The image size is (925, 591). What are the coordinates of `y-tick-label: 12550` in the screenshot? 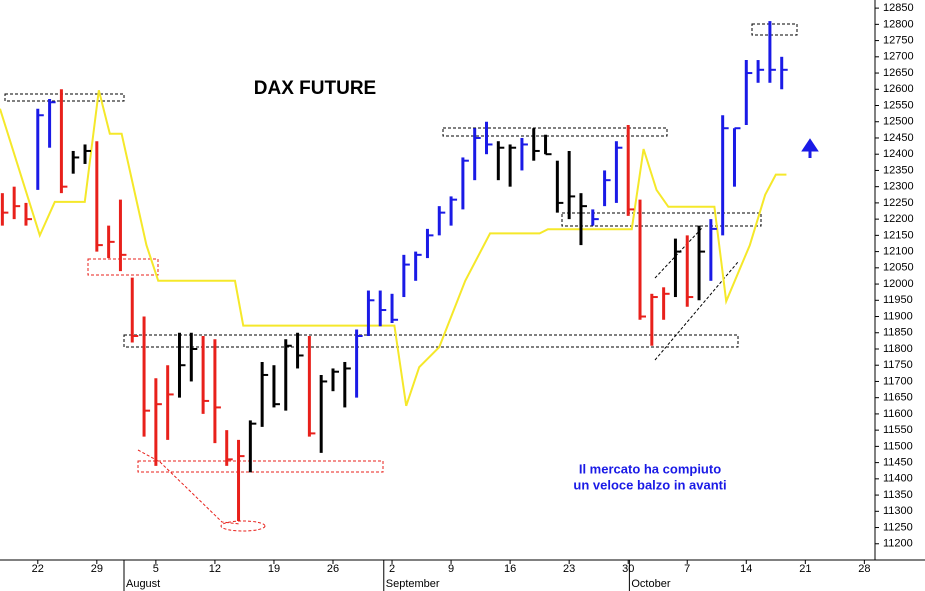 It's located at (898, 105).